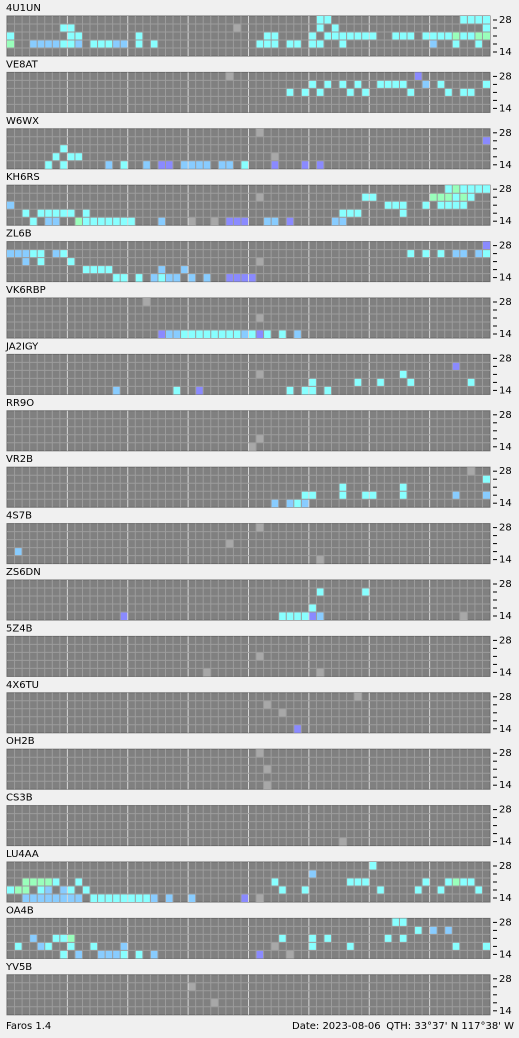 The image size is (519, 1038). Describe the element at coordinates (23, 8) in the screenshot. I see `beacon-name: 4U1UN` at that location.